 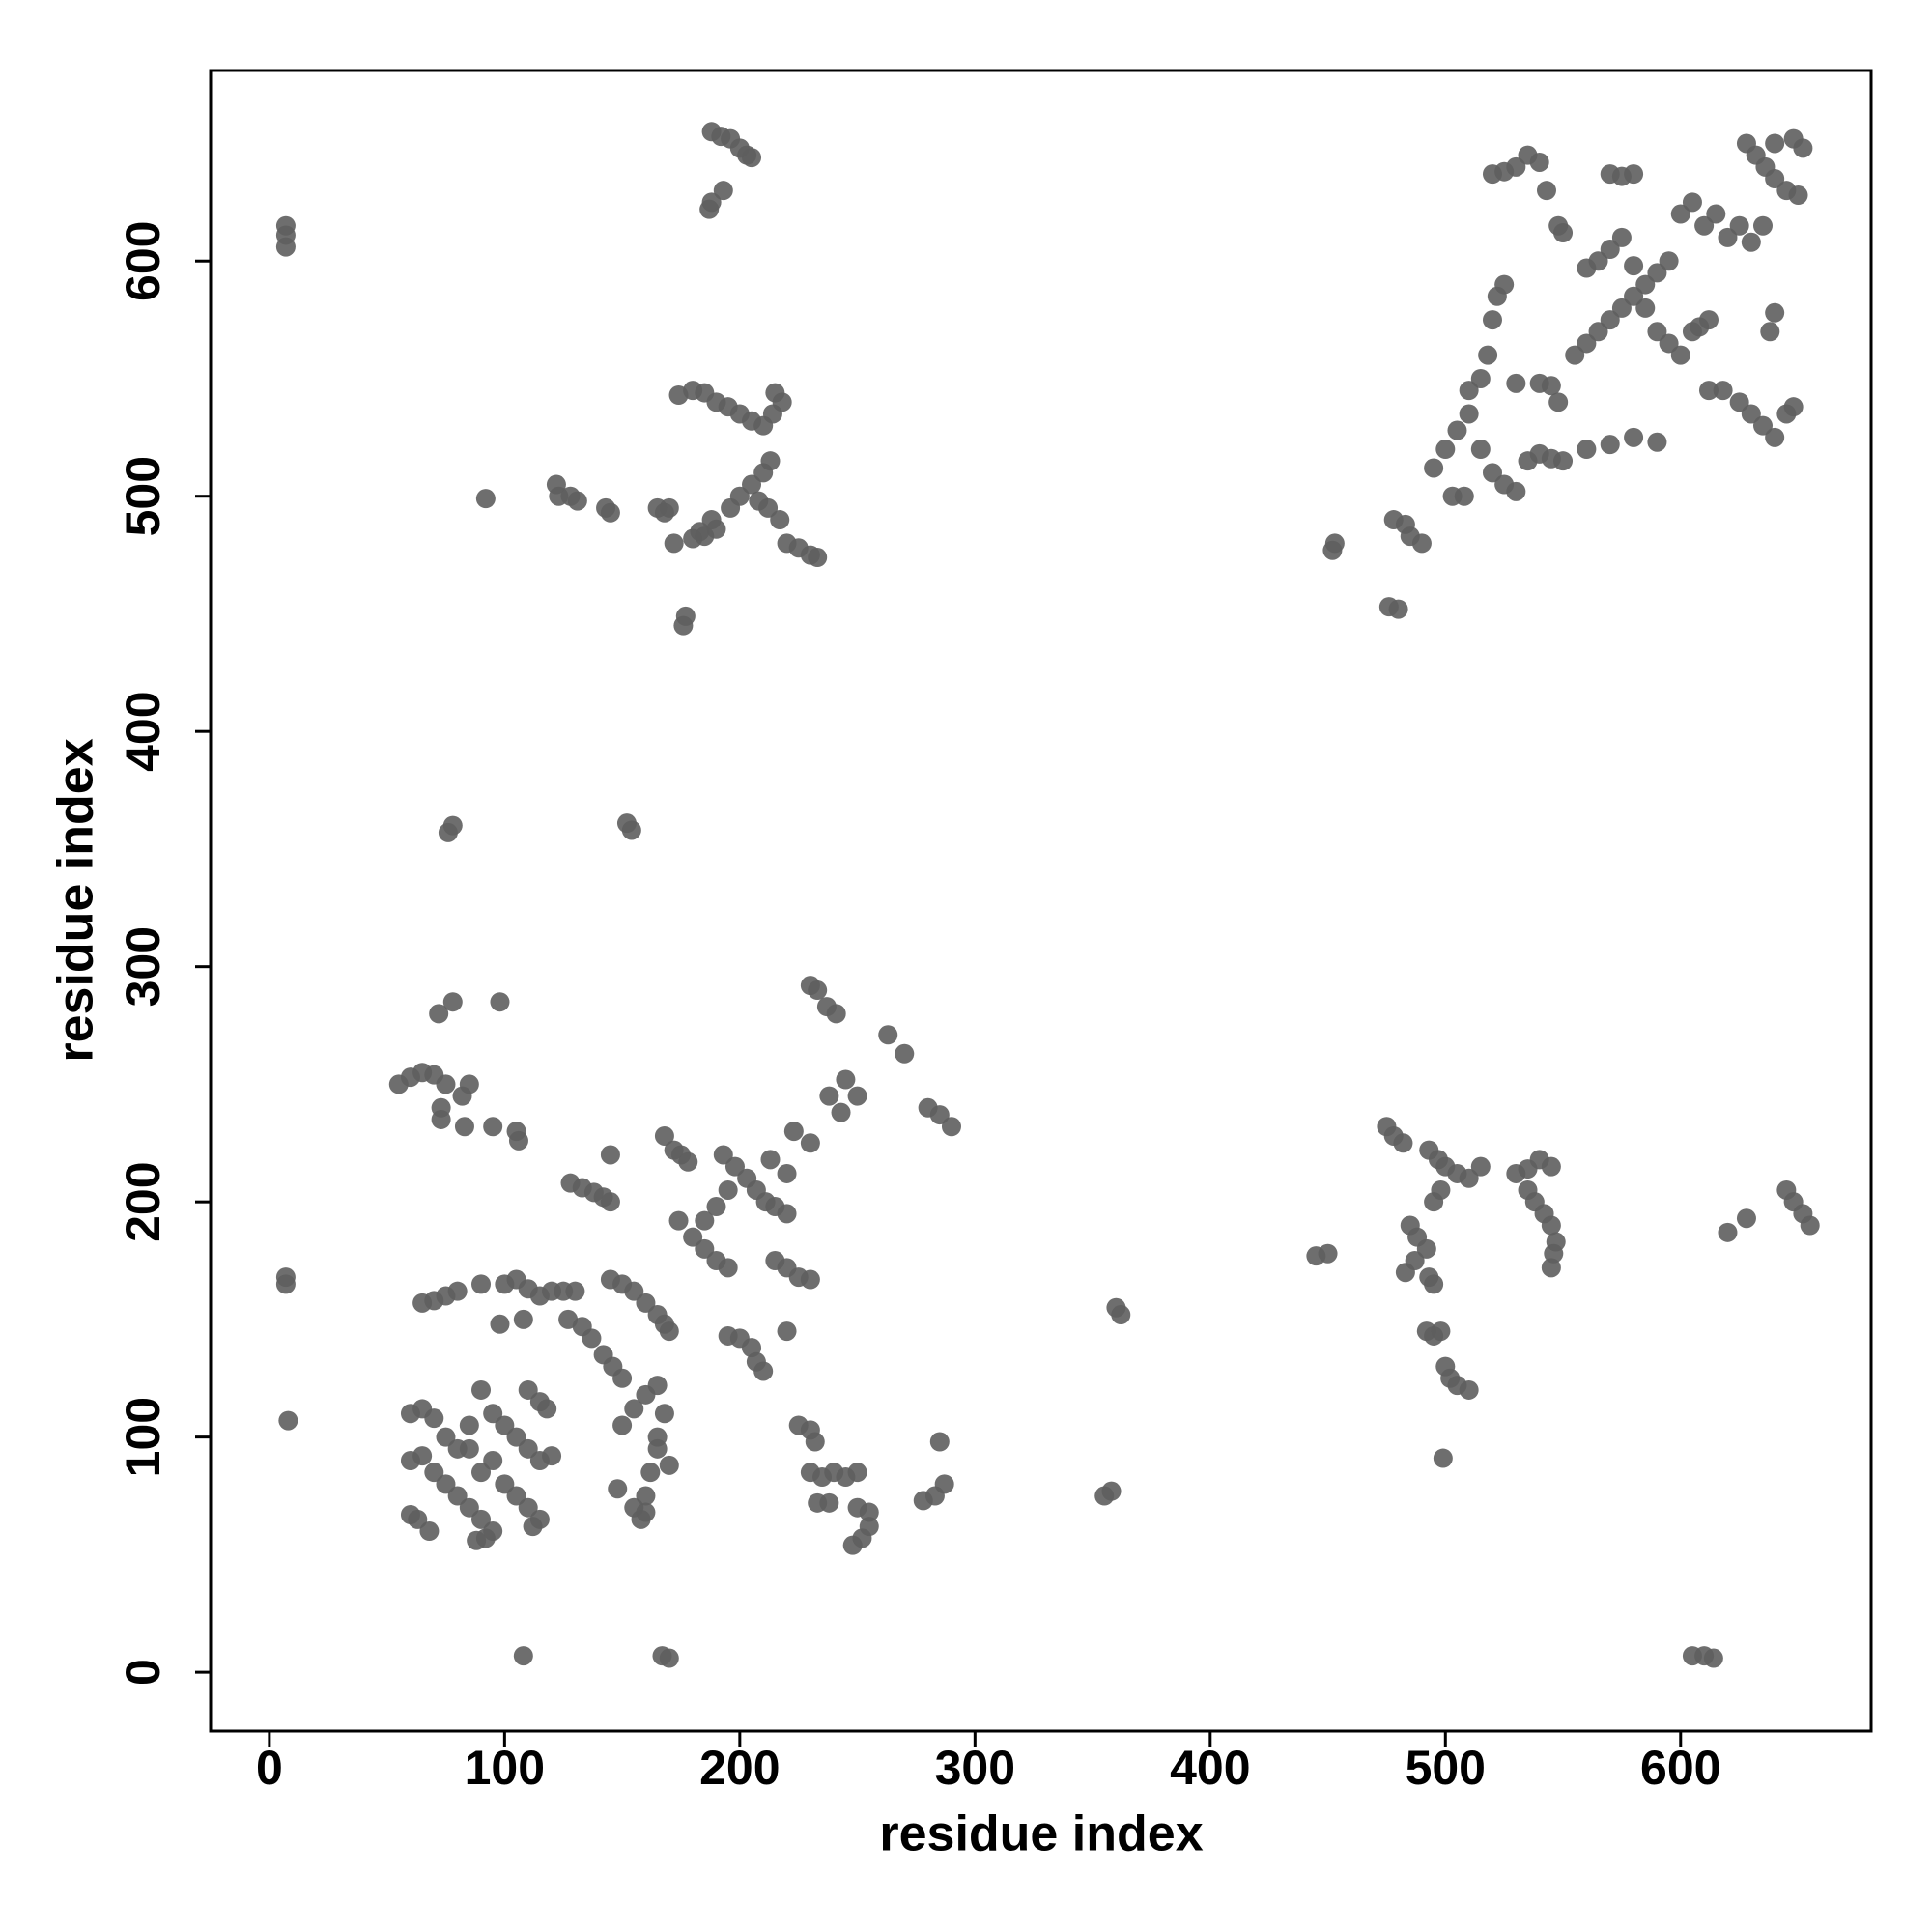 I want to click on x-tick-label: 500, so click(x=1446, y=1768).